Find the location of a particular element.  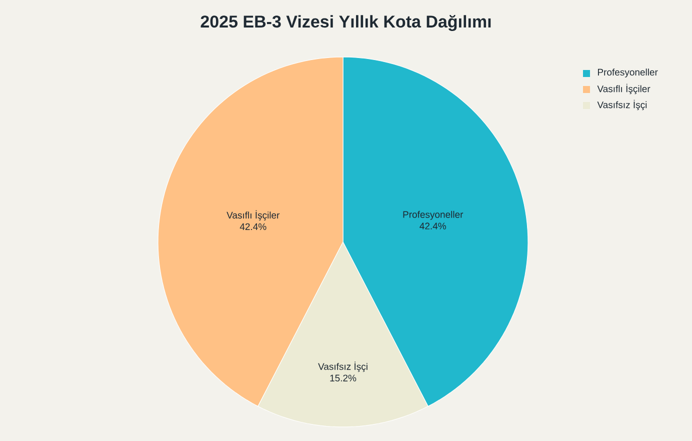

legend-label: Profesyoneller is located at coordinates (628, 73).